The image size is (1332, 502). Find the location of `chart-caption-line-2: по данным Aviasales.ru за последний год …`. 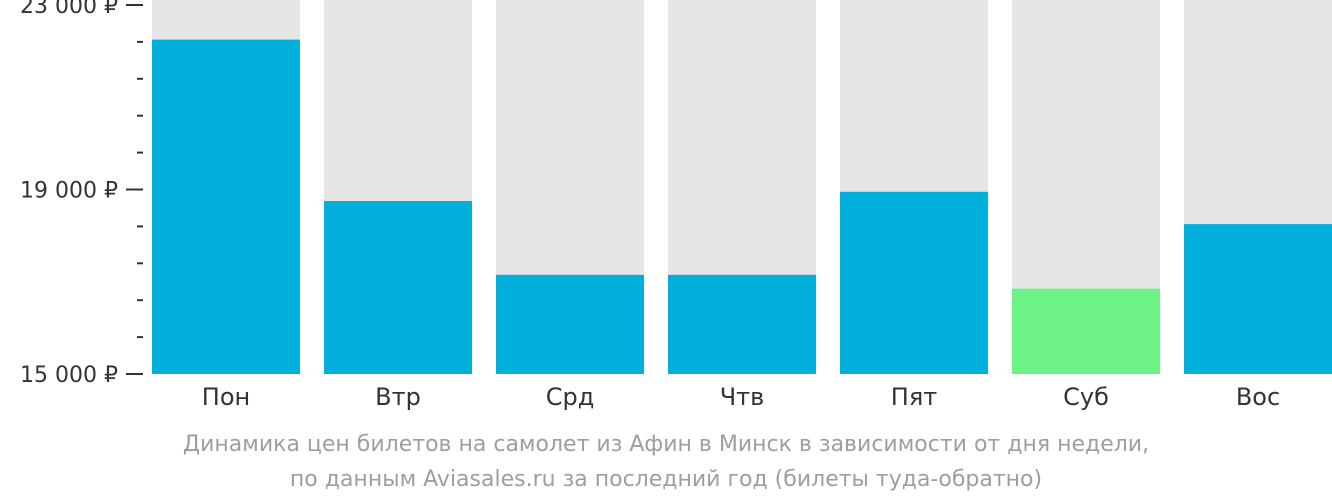

chart-caption-line-2: по данным Aviasales.ru за последний год … is located at coordinates (666, 479).